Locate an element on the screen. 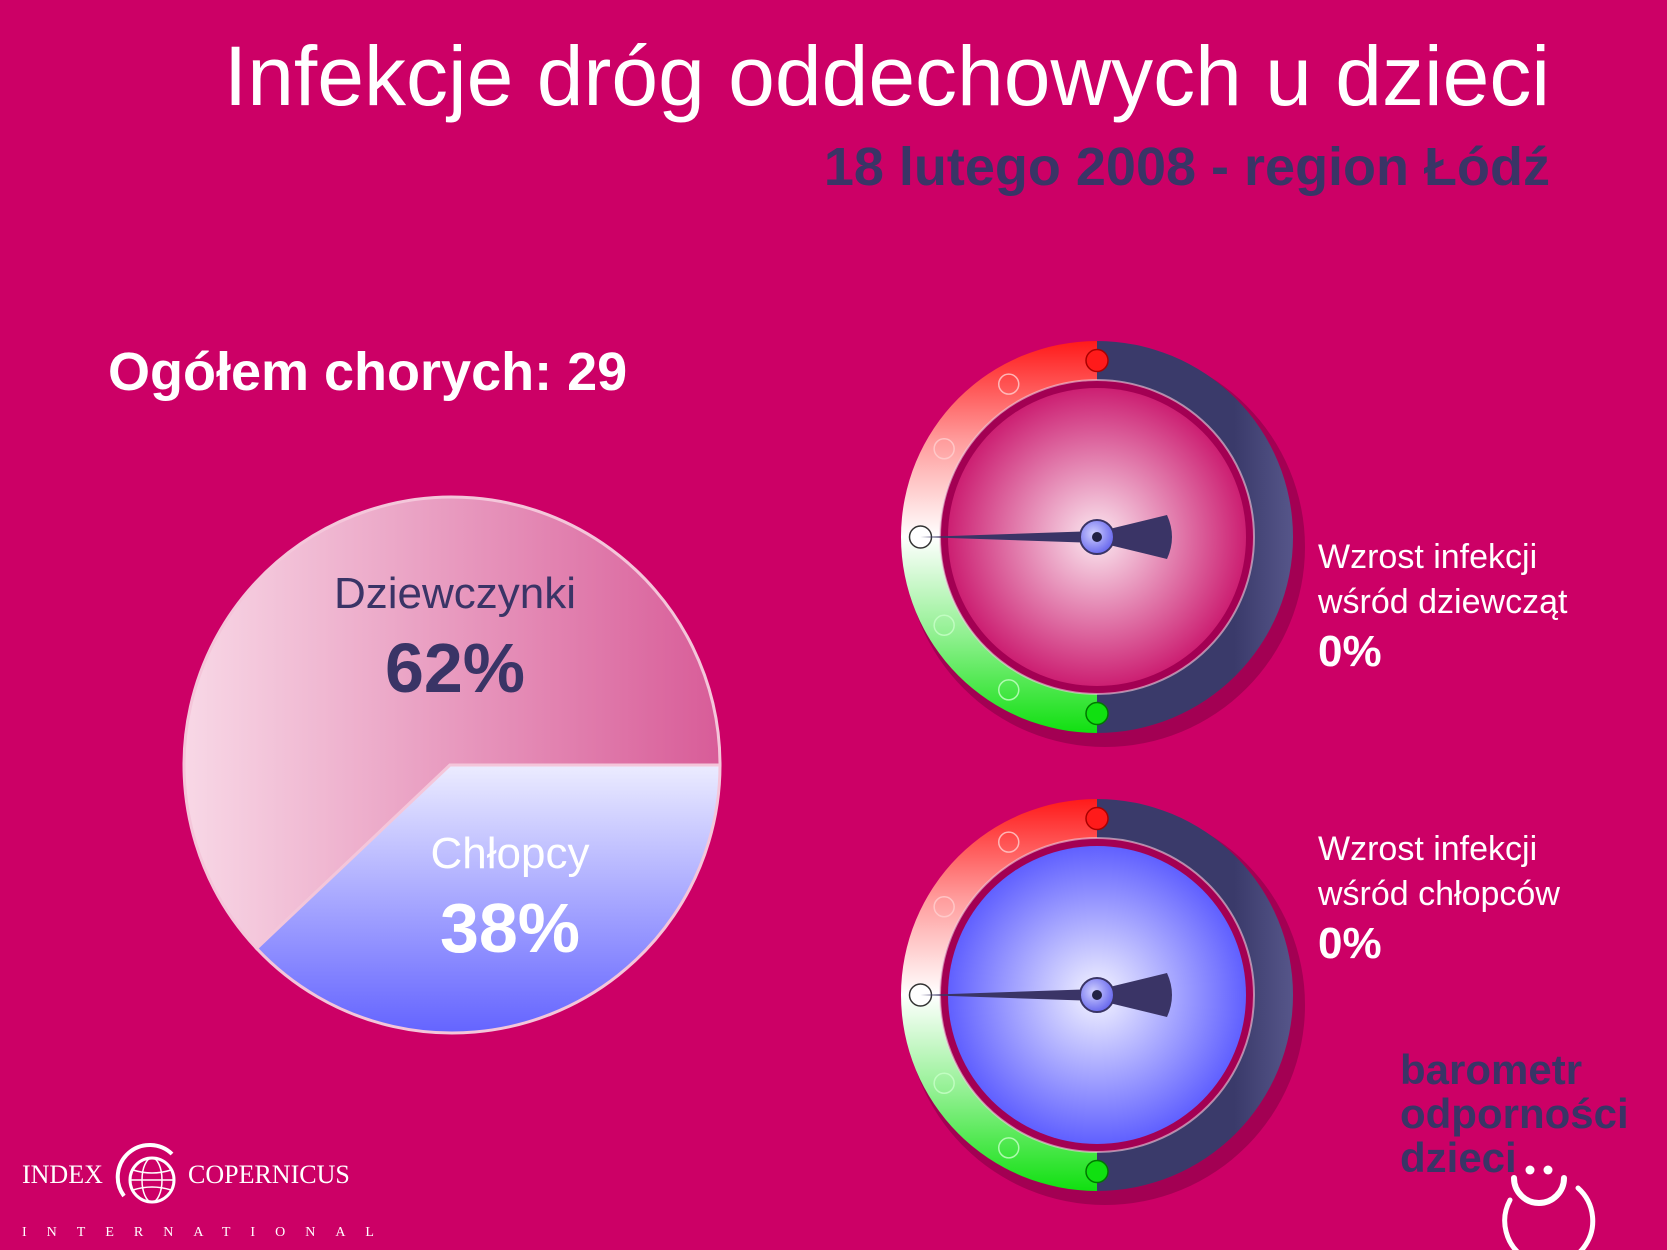 The image size is (1667, 1250). brand-line2: odporności is located at coordinates (1514, 1113).